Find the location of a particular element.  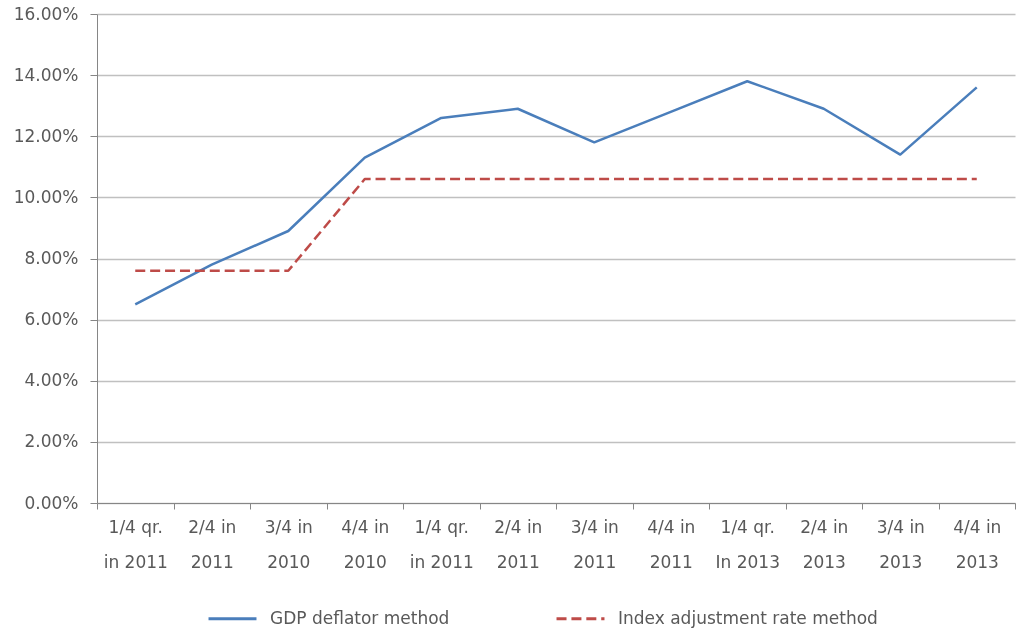

y-tick-label: 6.00% is located at coordinates (51, 319).